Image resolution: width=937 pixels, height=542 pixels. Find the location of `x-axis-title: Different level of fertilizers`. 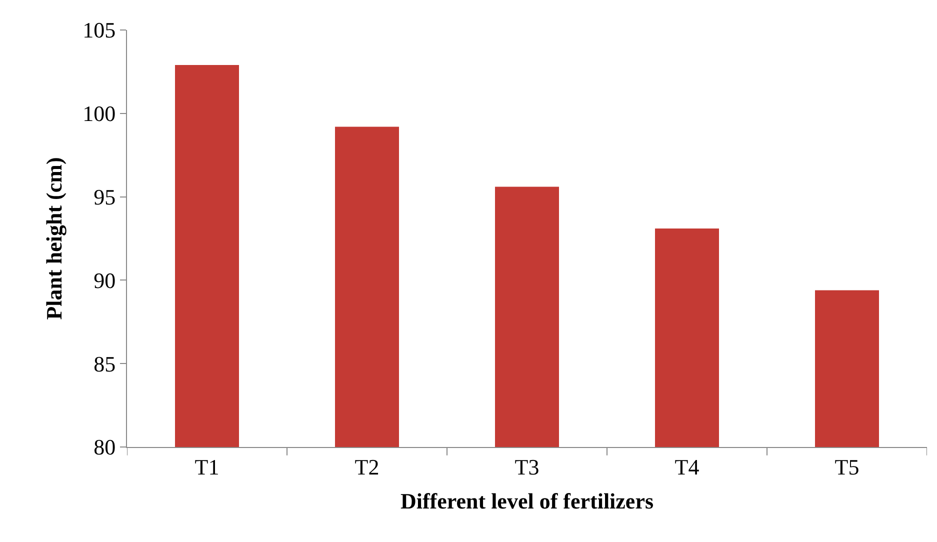

x-axis-title: Different level of fertilizers is located at coordinates (527, 501).